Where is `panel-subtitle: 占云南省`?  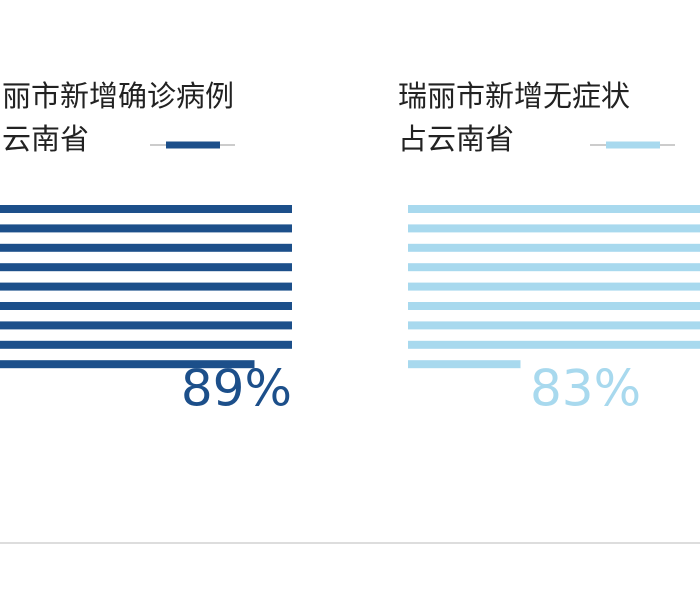
panel-subtitle: 占云南省 is located at coordinates (456, 139).